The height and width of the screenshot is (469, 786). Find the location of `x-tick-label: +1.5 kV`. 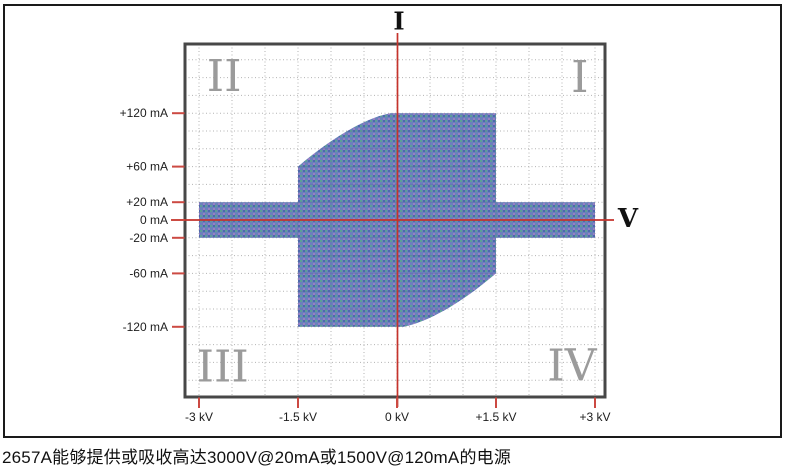

x-tick-label: +1.5 kV is located at coordinates (495, 417).